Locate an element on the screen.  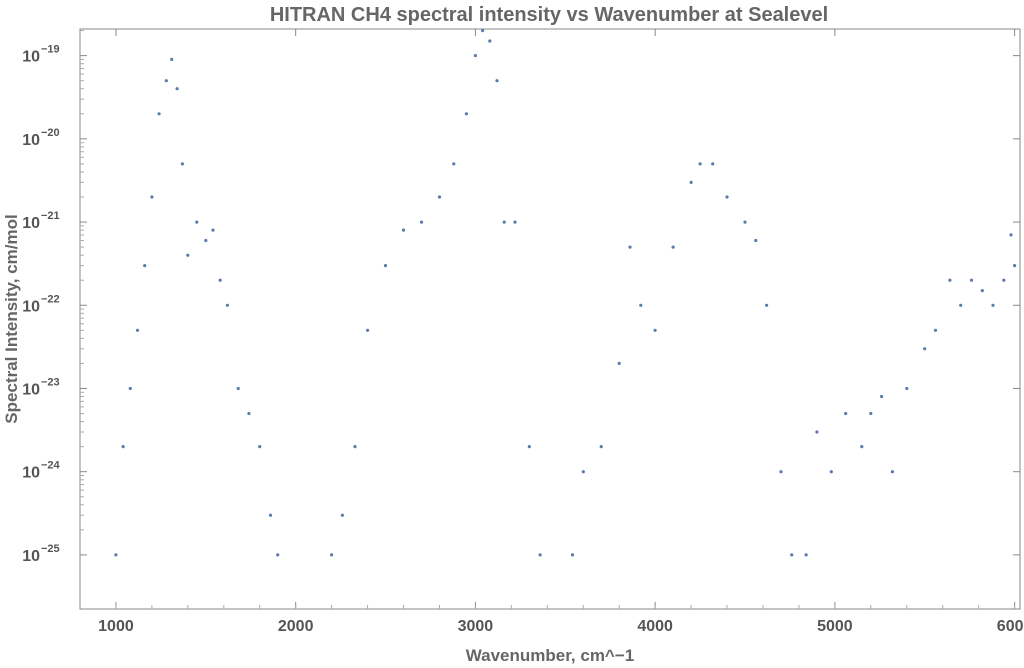
x-tick-label: 4000 is located at coordinates (655, 626).